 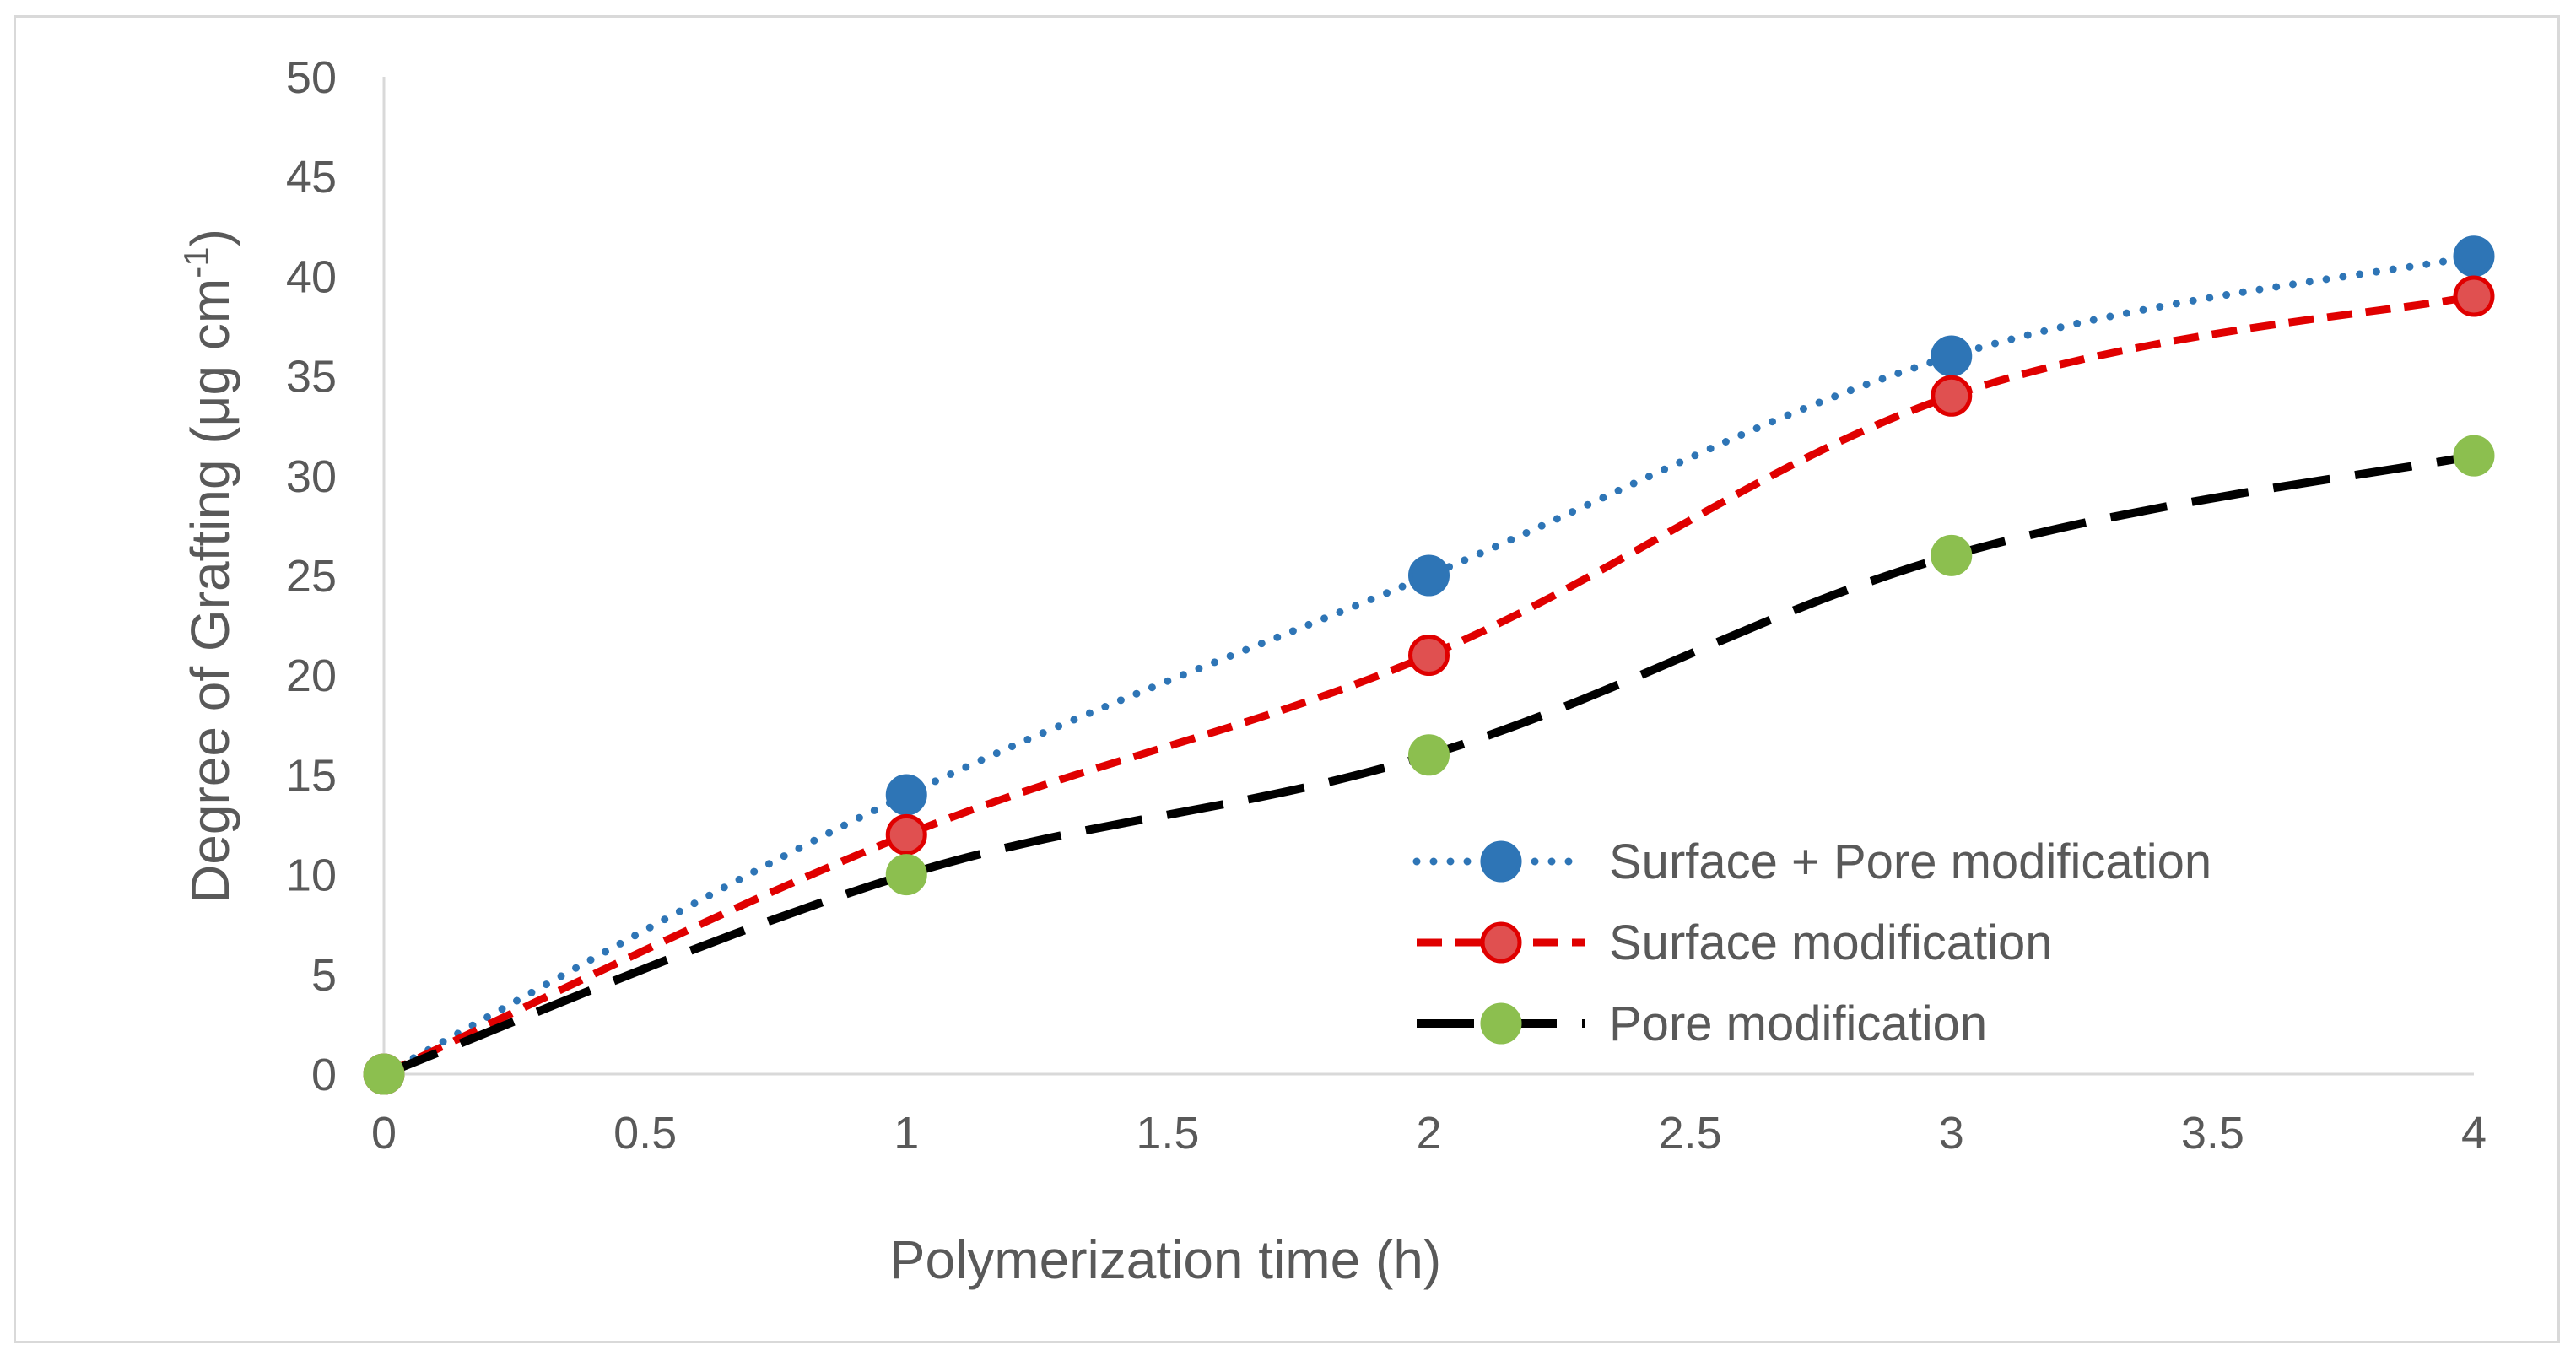 I want to click on y-tick-label: 0, so click(x=324, y=1075).